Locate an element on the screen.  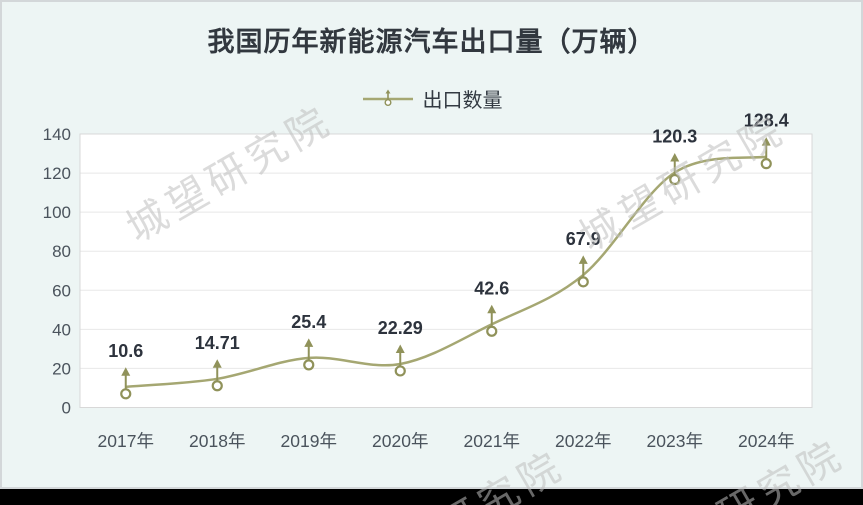
data-label: 120.3 is located at coordinates (674, 136).